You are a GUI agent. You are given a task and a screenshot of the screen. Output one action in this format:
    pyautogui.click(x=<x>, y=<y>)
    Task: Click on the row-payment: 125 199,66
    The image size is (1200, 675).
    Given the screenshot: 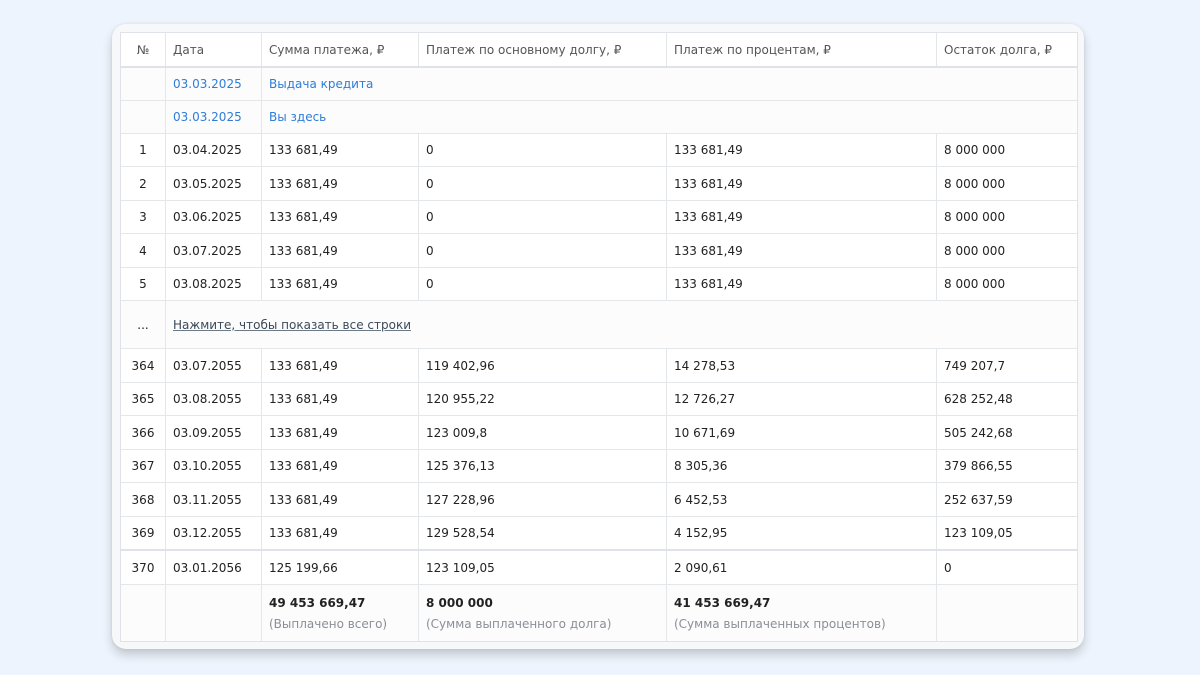 What is the action you would take?
    pyautogui.click(x=340, y=567)
    